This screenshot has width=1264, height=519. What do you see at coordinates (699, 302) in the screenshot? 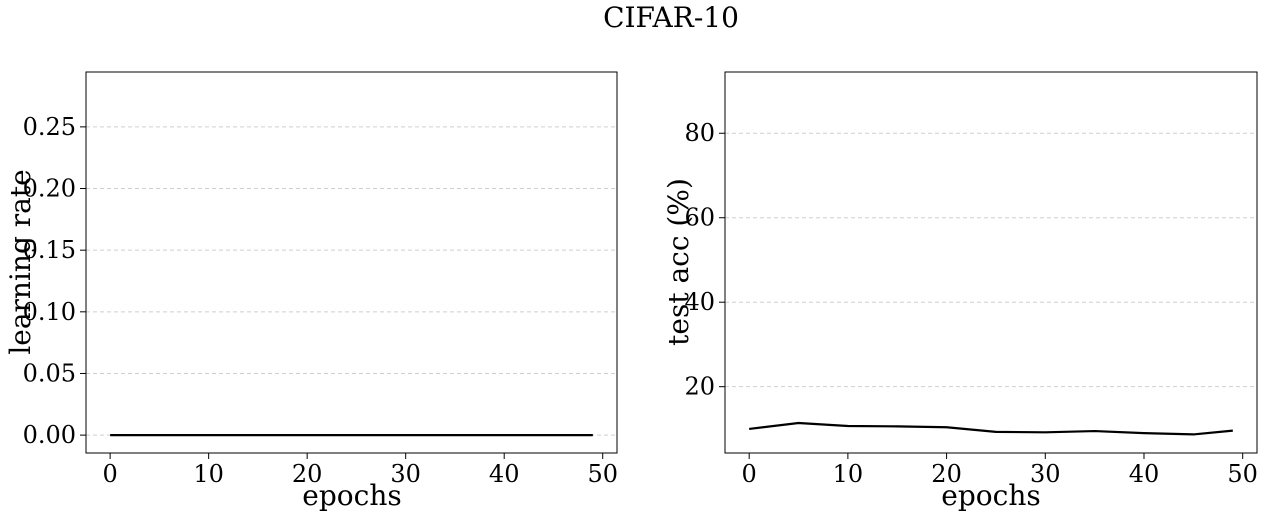
I see `test-acc-y-tick-label: 40` at bounding box center [699, 302].